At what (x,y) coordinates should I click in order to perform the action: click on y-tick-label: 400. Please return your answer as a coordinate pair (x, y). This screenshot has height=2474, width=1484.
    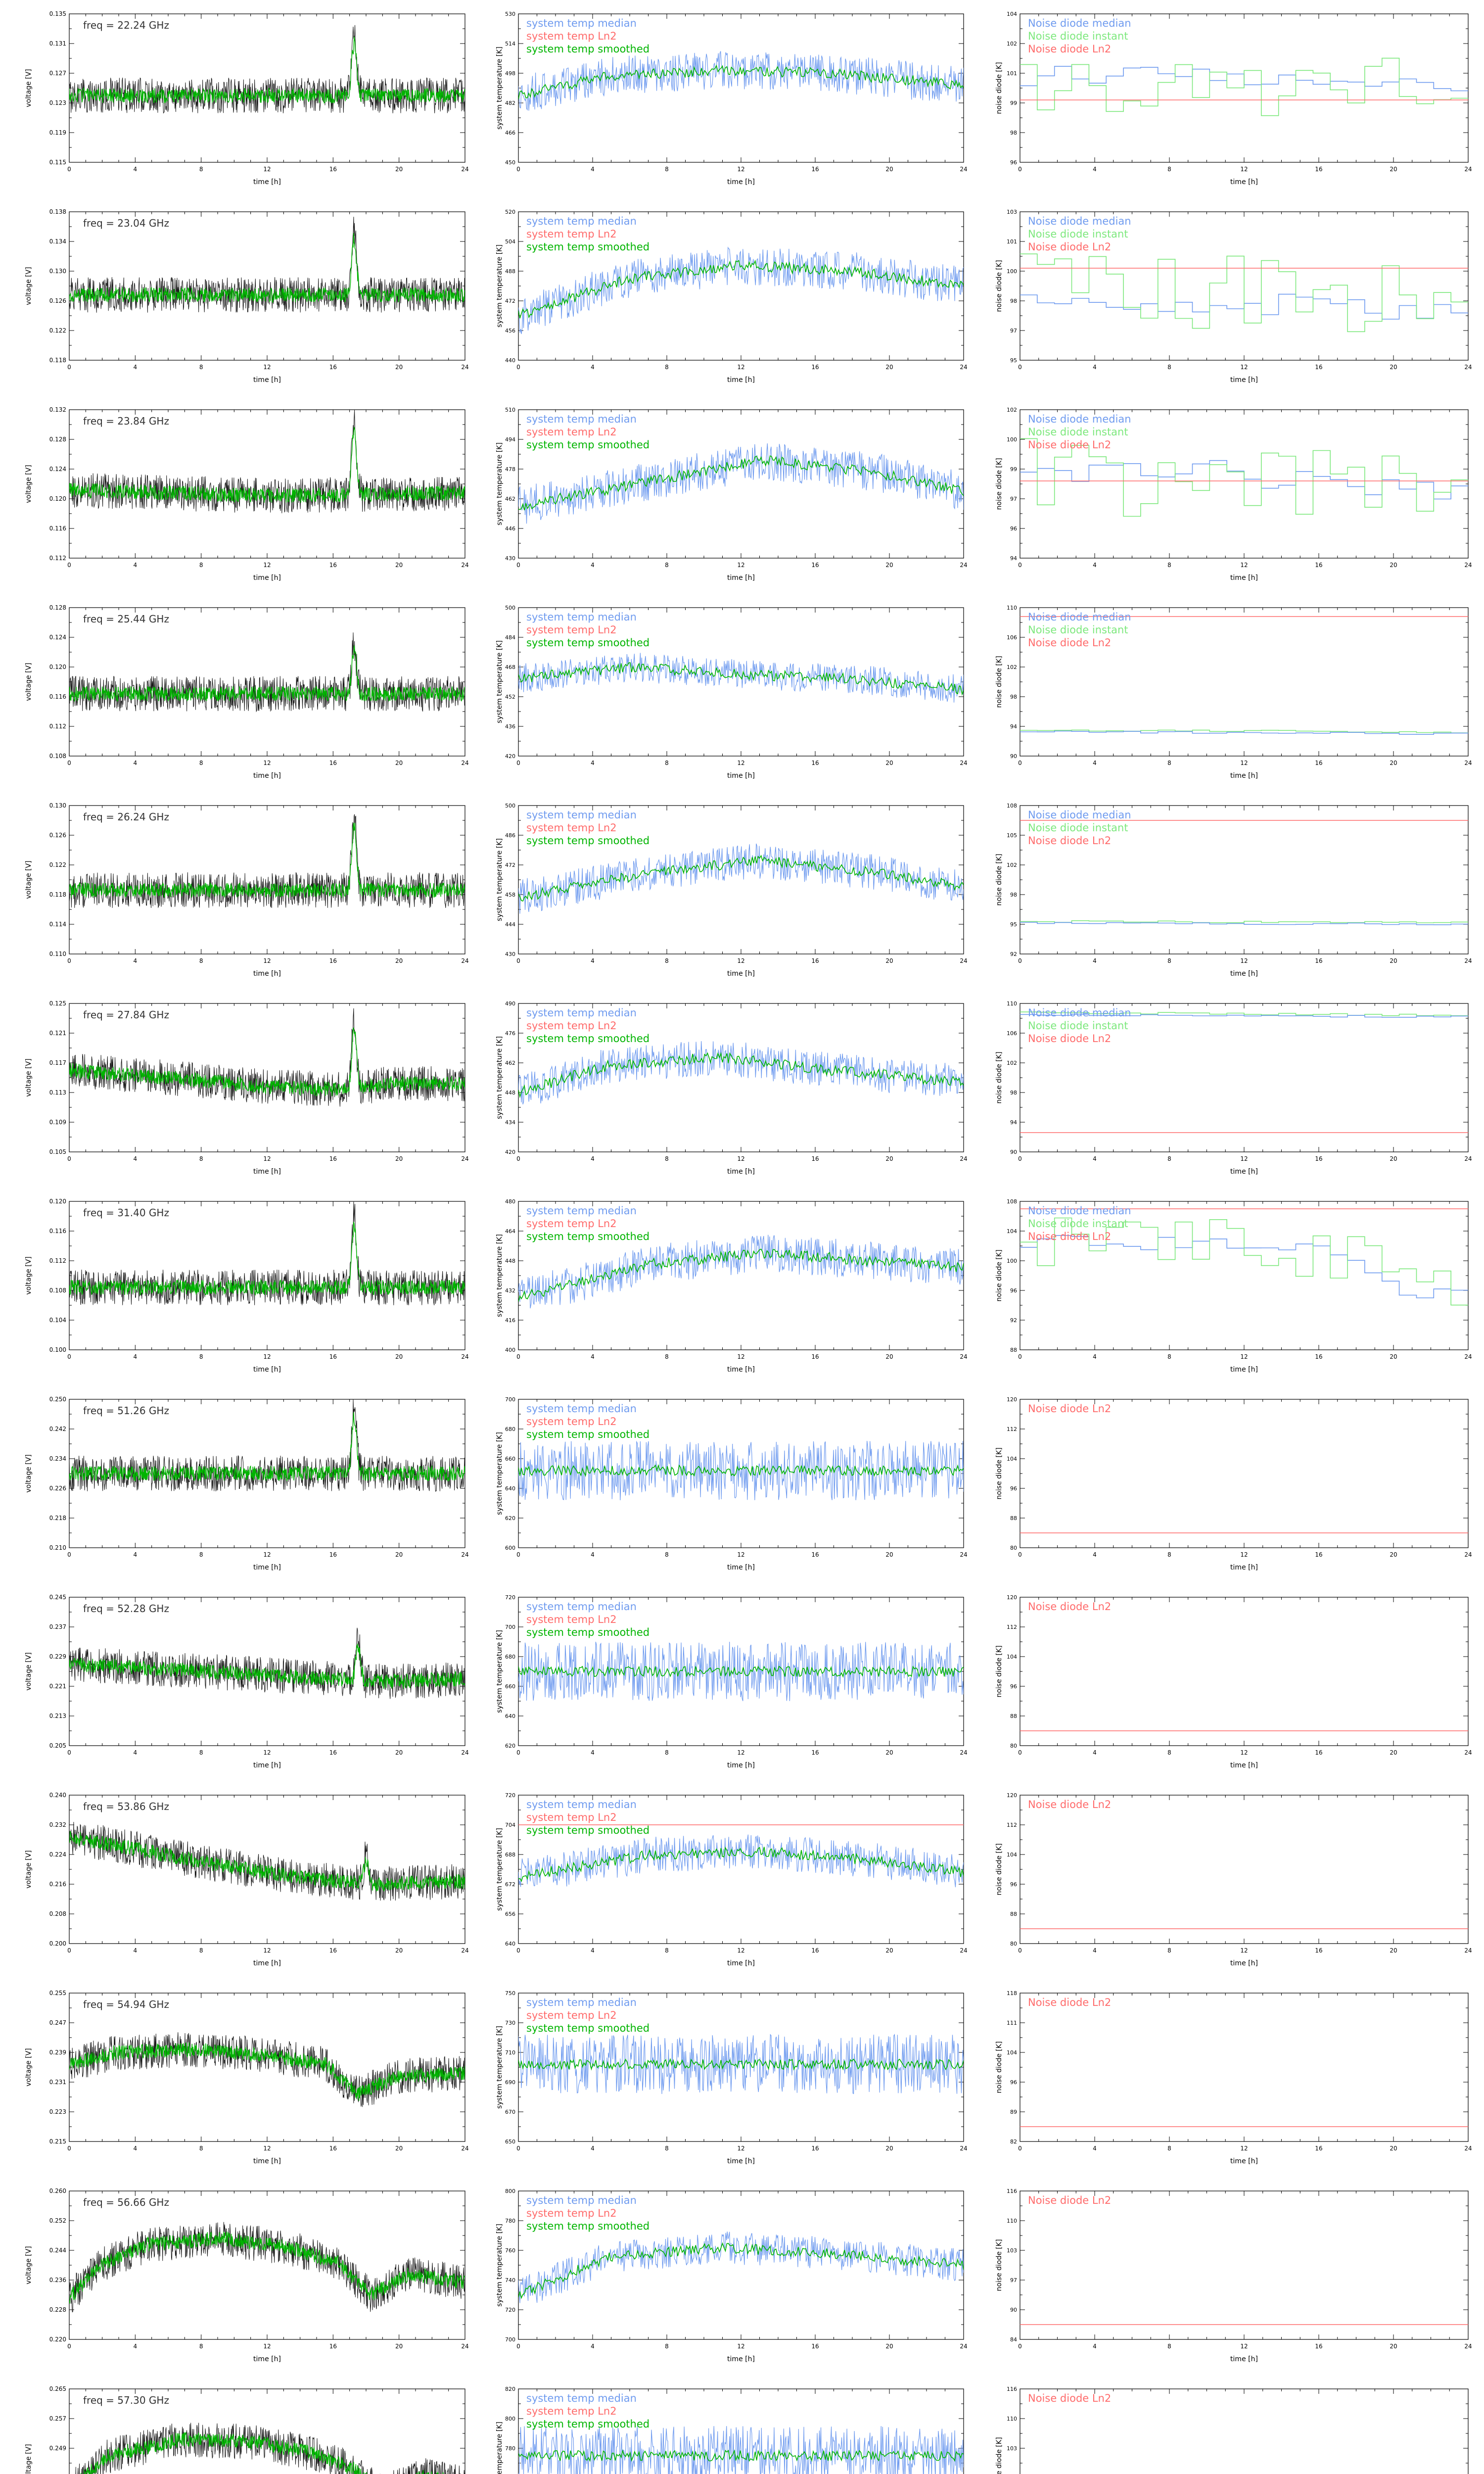
    Looking at the image, I should click on (510, 1350).